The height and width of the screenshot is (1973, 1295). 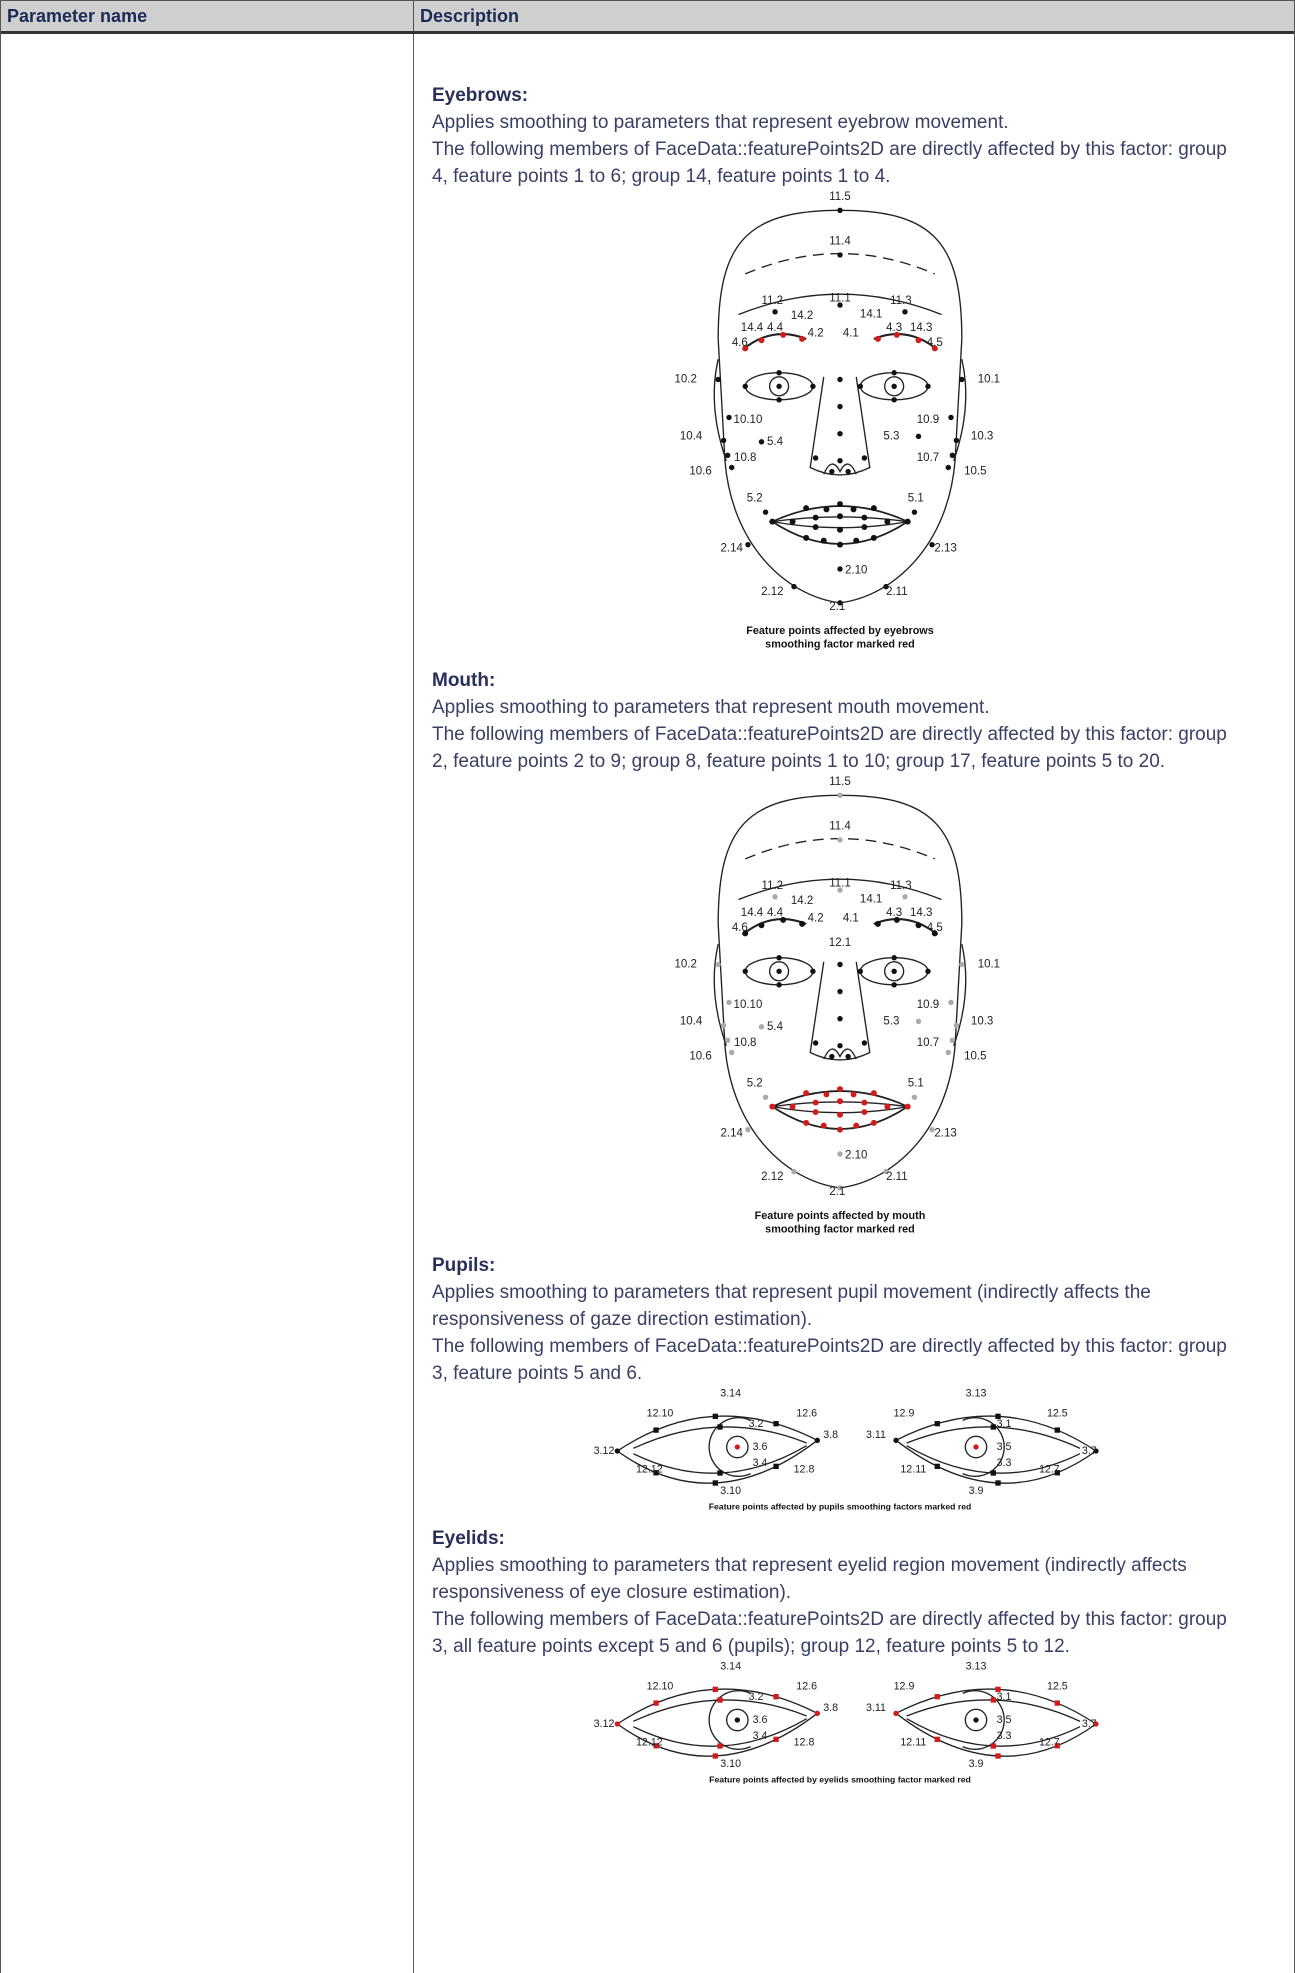 What do you see at coordinates (988, 380) in the screenshot?
I see `point-label: 10.1` at bounding box center [988, 380].